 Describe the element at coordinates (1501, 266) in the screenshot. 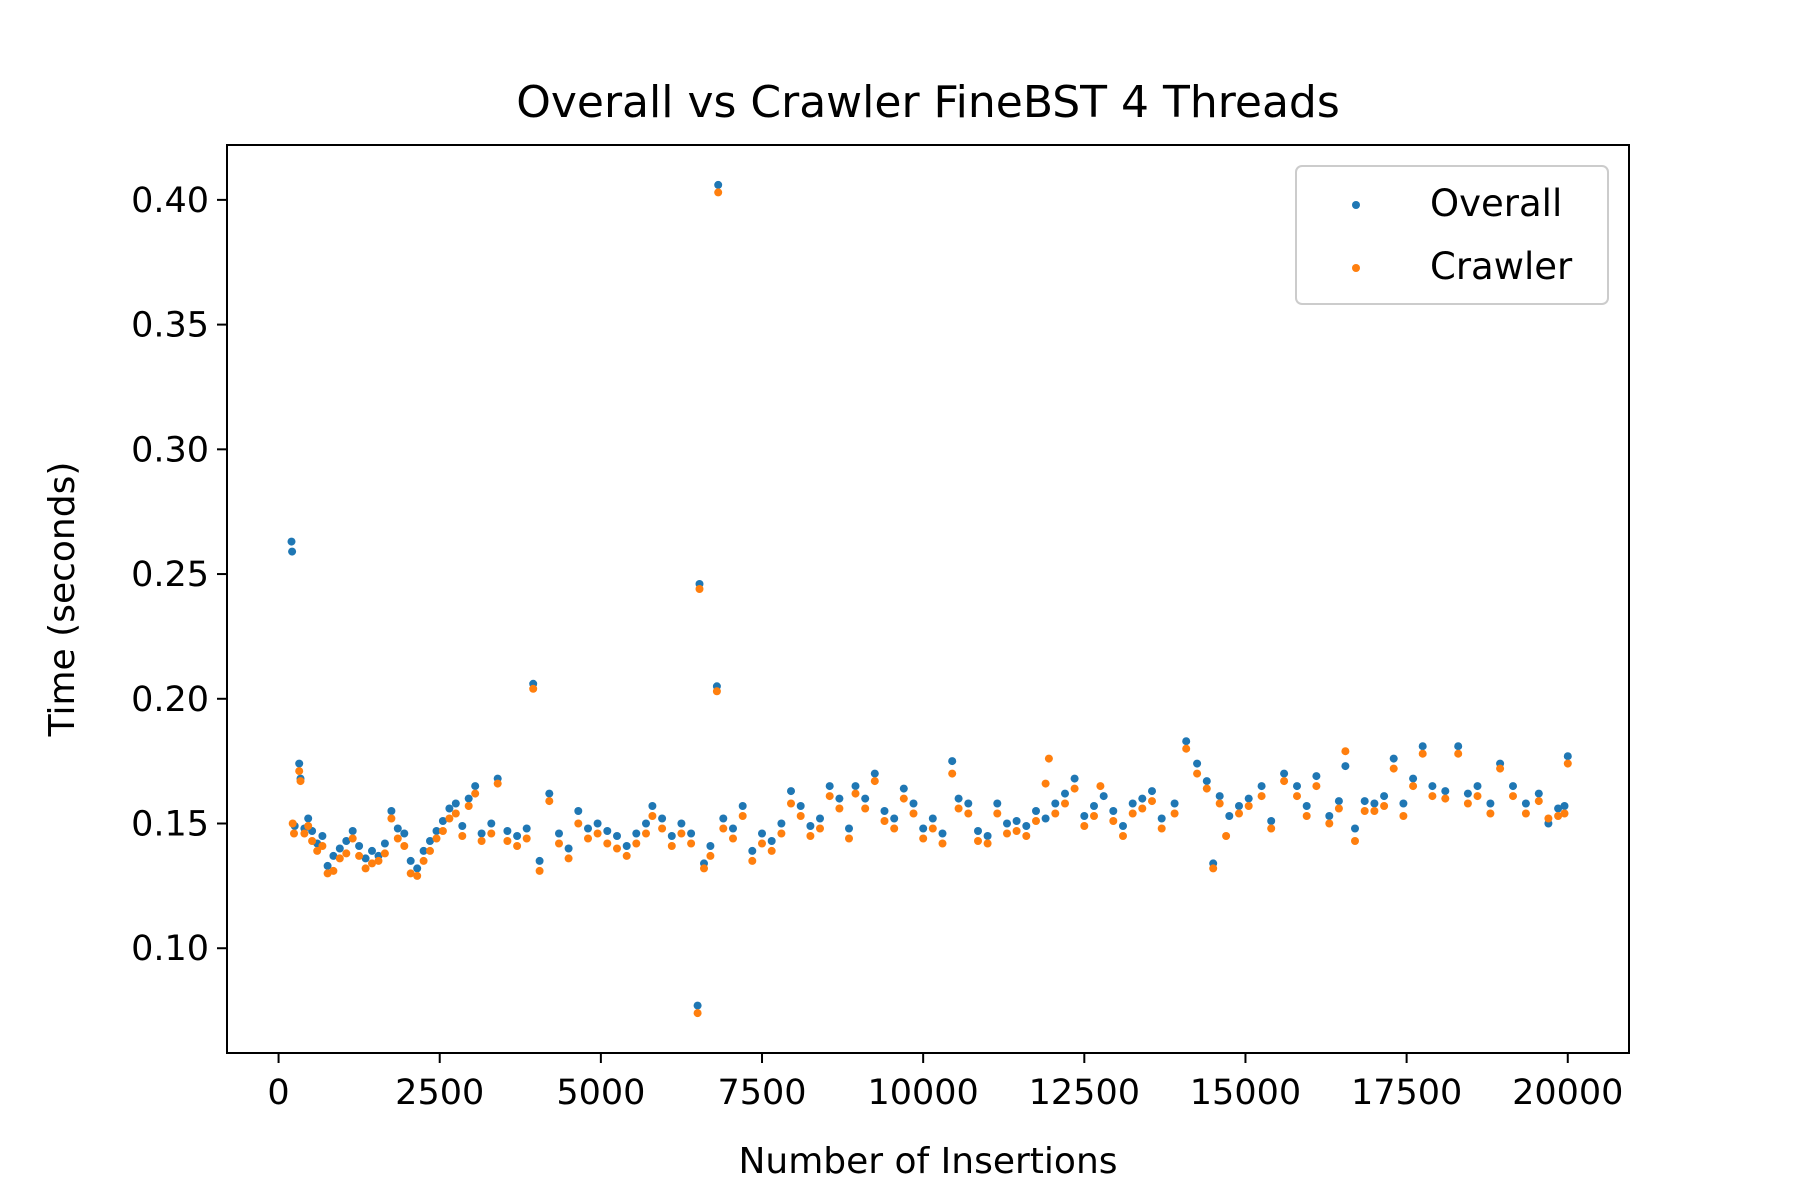

I see `legend-label-crawler: Crawler` at that location.